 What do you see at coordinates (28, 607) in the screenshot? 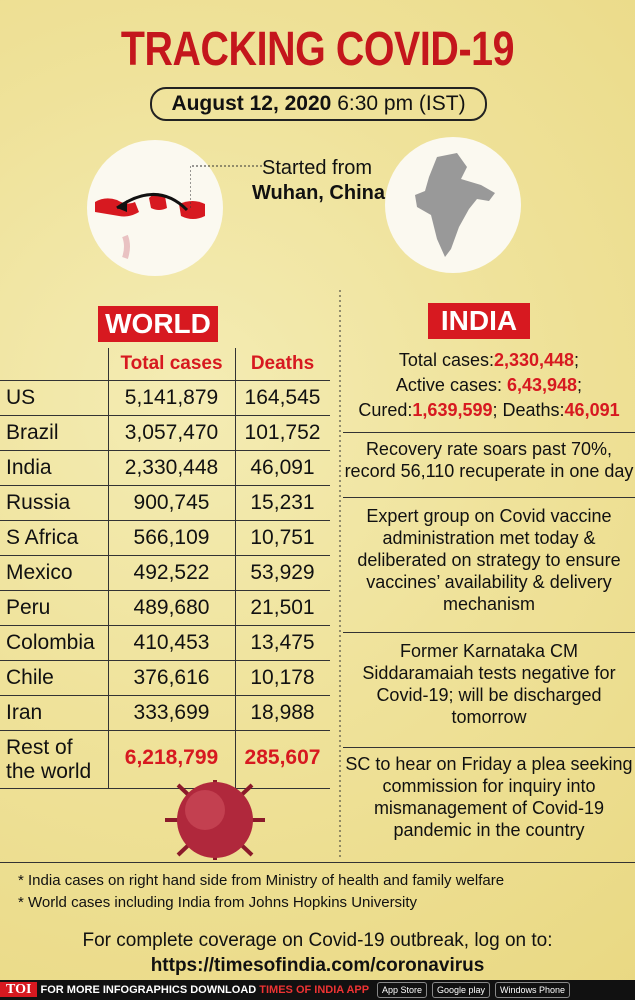
I see `country: Peru` at bounding box center [28, 607].